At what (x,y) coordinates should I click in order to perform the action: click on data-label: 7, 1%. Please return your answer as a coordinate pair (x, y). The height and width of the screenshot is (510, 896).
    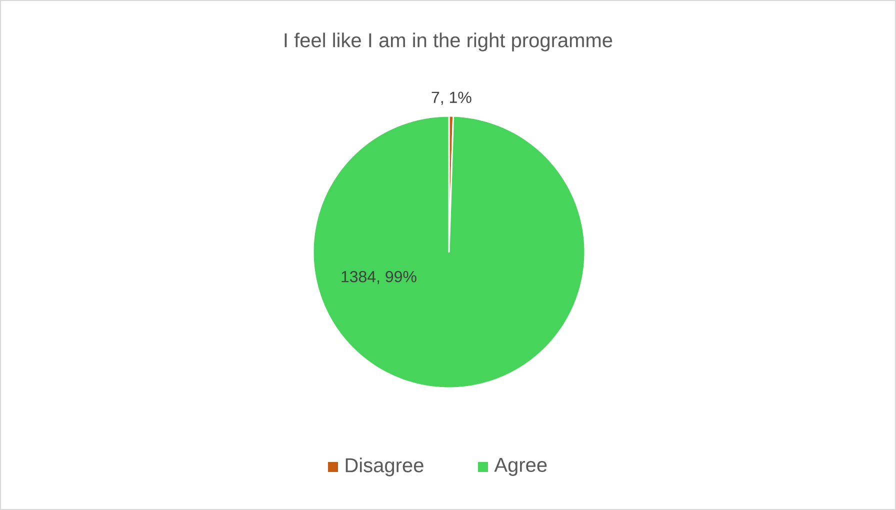
    Looking at the image, I should click on (452, 98).